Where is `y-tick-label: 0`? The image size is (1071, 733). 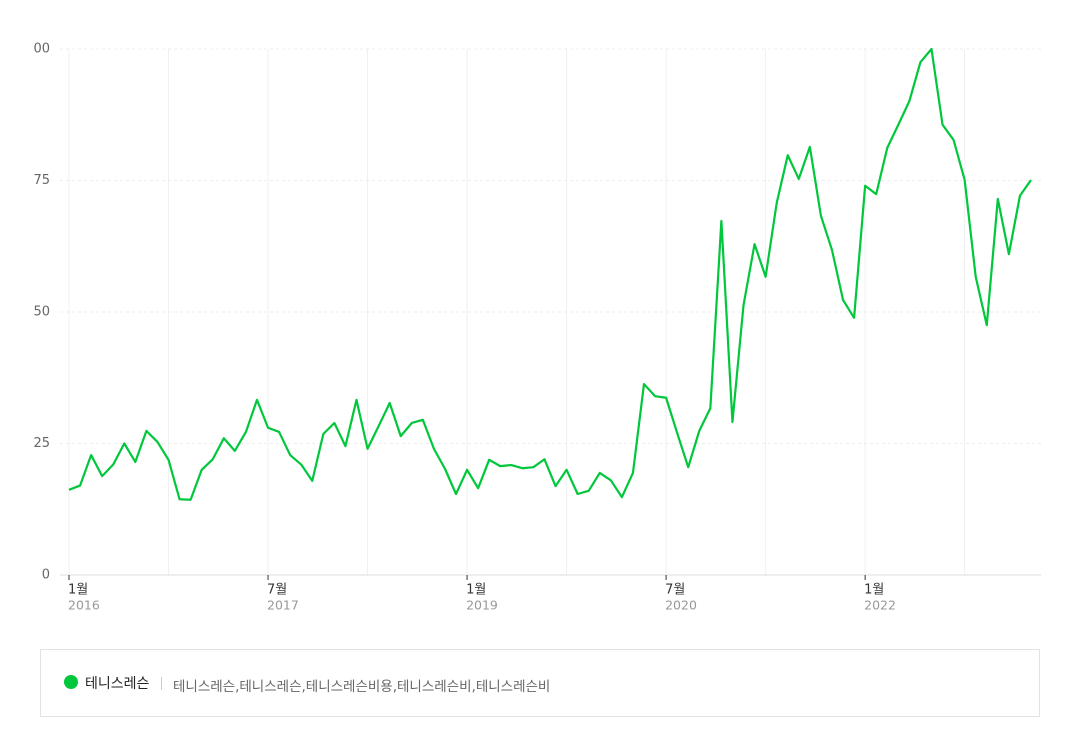
y-tick-label: 0 is located at coordinates (46, 575).